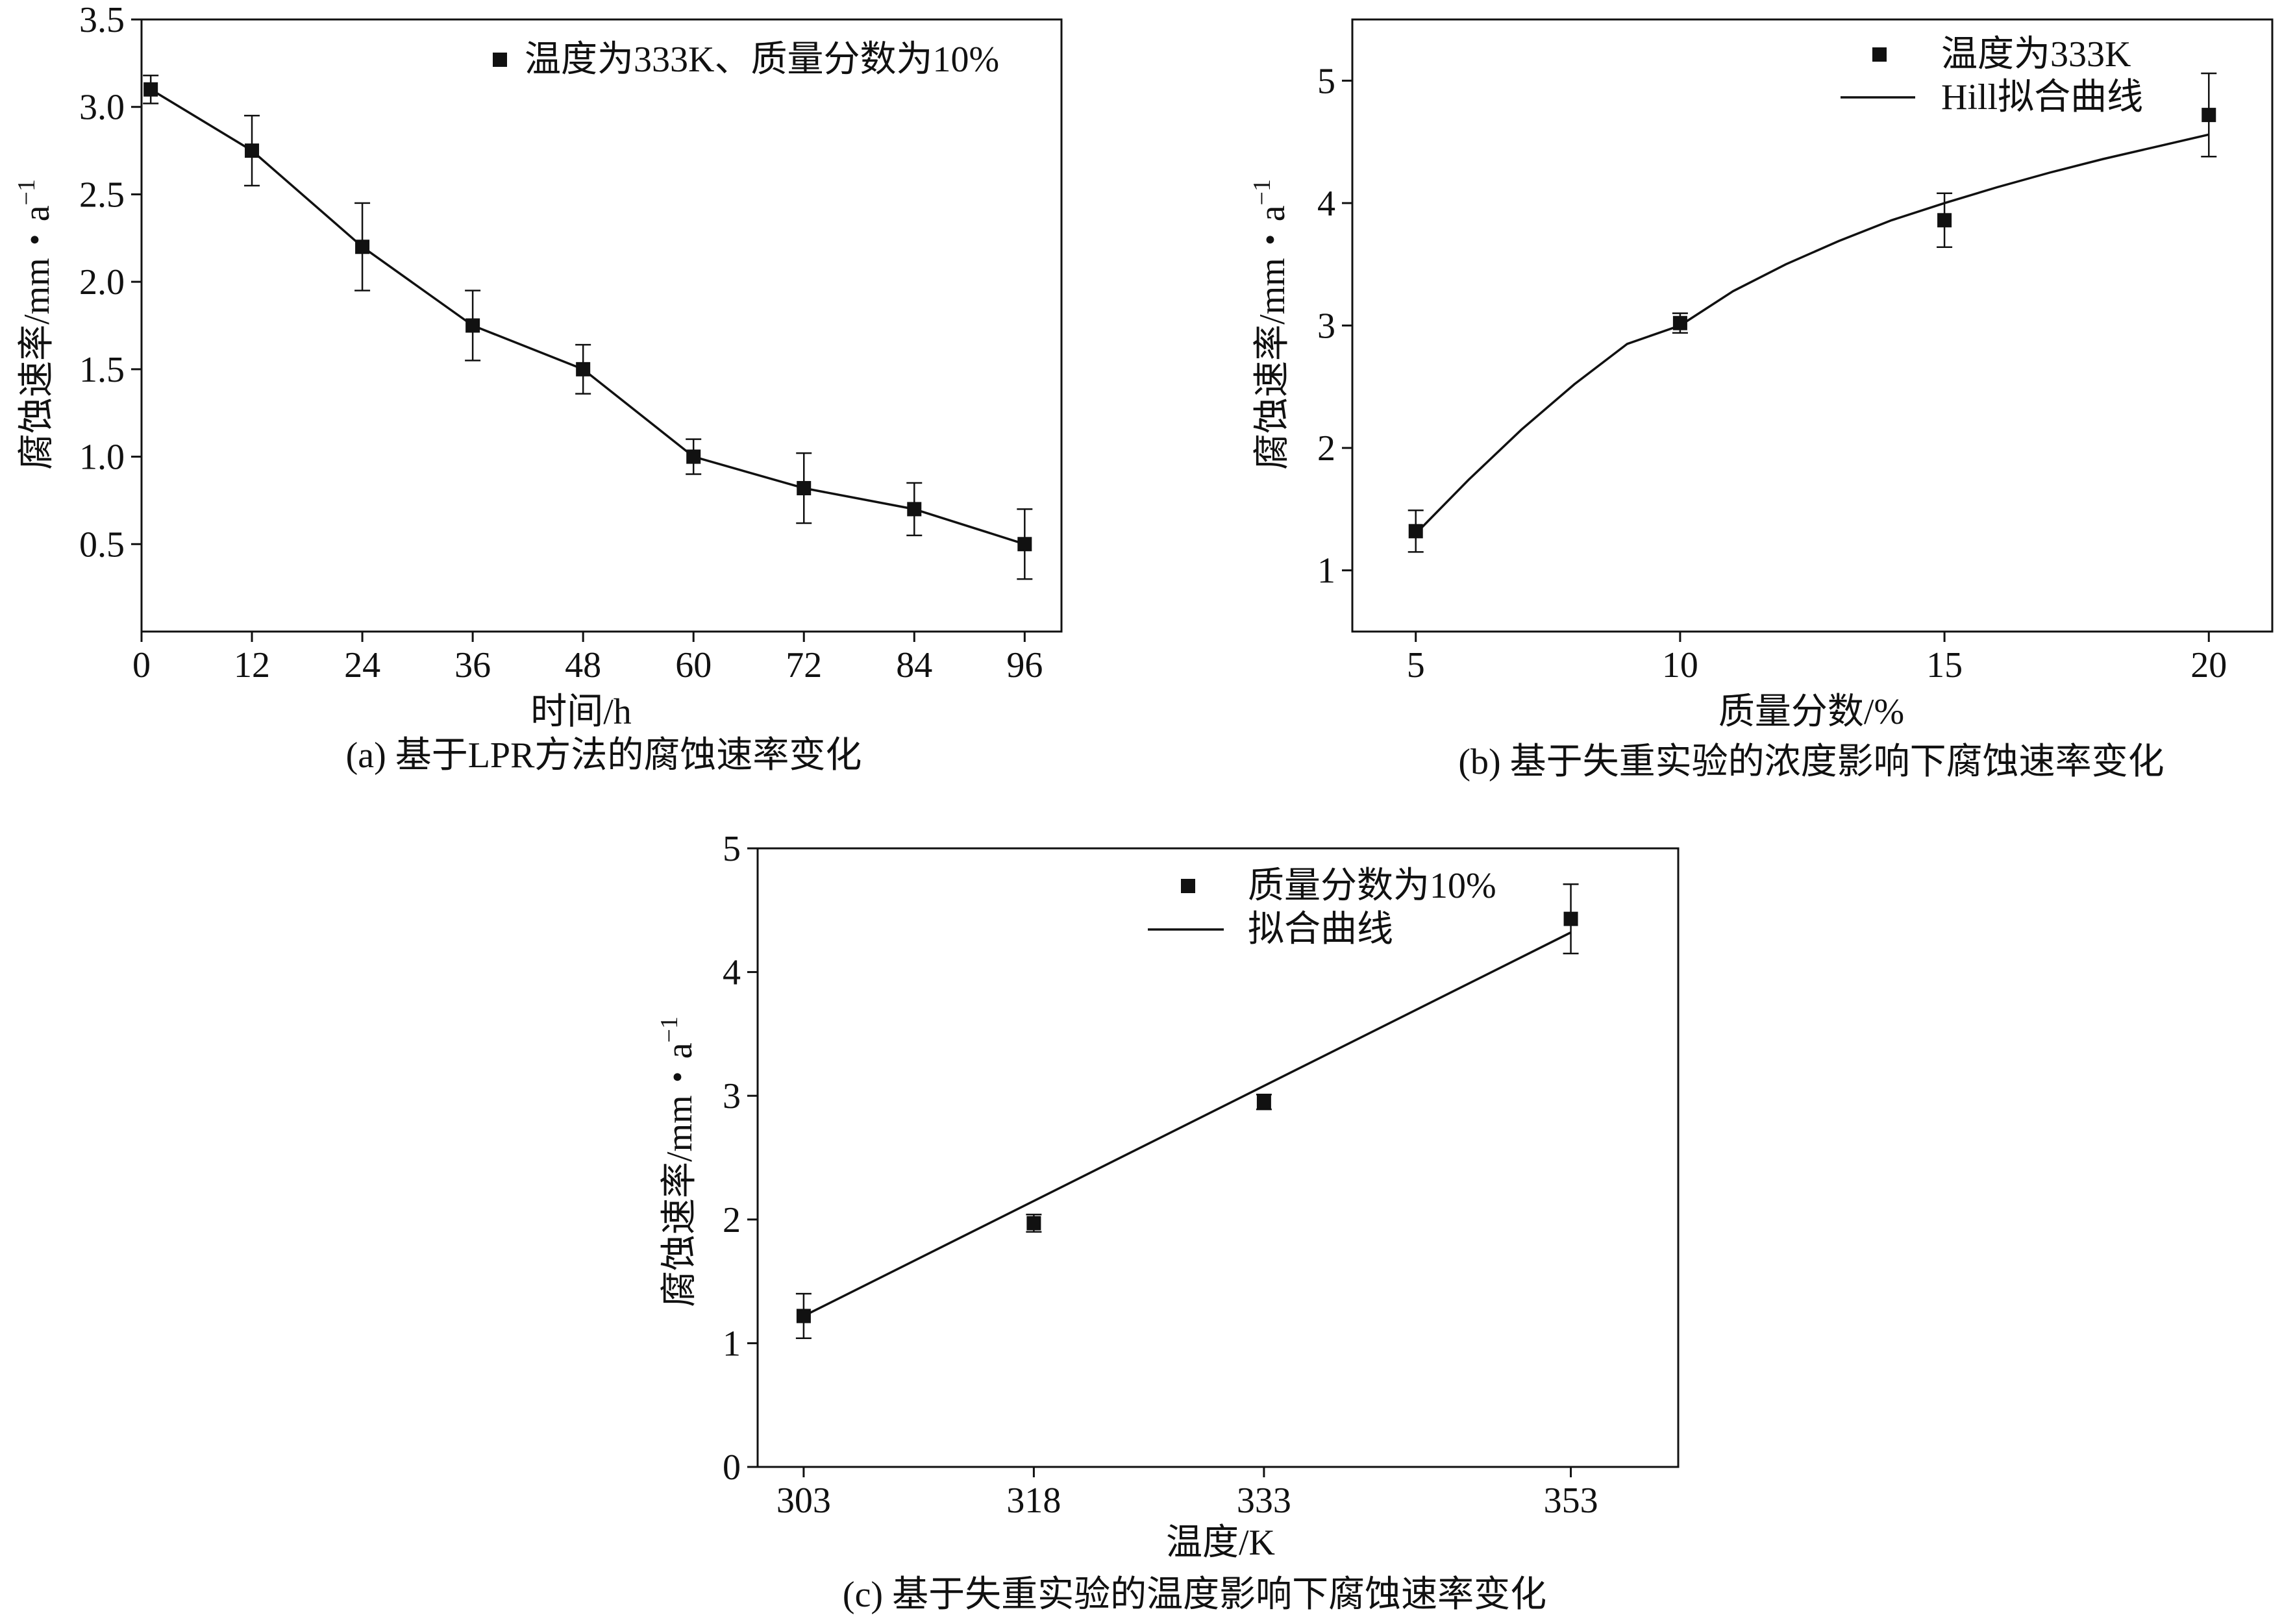 This screenshot has height=1624, width=2282. What do you see at coordinates (587, 316) in the screenshot?
I see `series-line` at bounding box center [587, 316].